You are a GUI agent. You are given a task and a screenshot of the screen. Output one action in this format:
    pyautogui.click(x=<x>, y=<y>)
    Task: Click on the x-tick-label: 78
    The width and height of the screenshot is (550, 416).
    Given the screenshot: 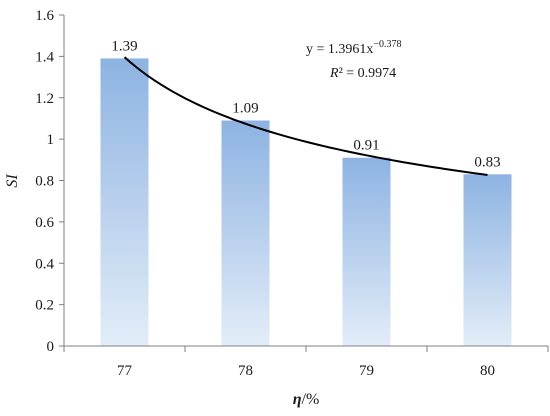 What is the action you would take?
    pyautogui.click(x=245, y=371)
    